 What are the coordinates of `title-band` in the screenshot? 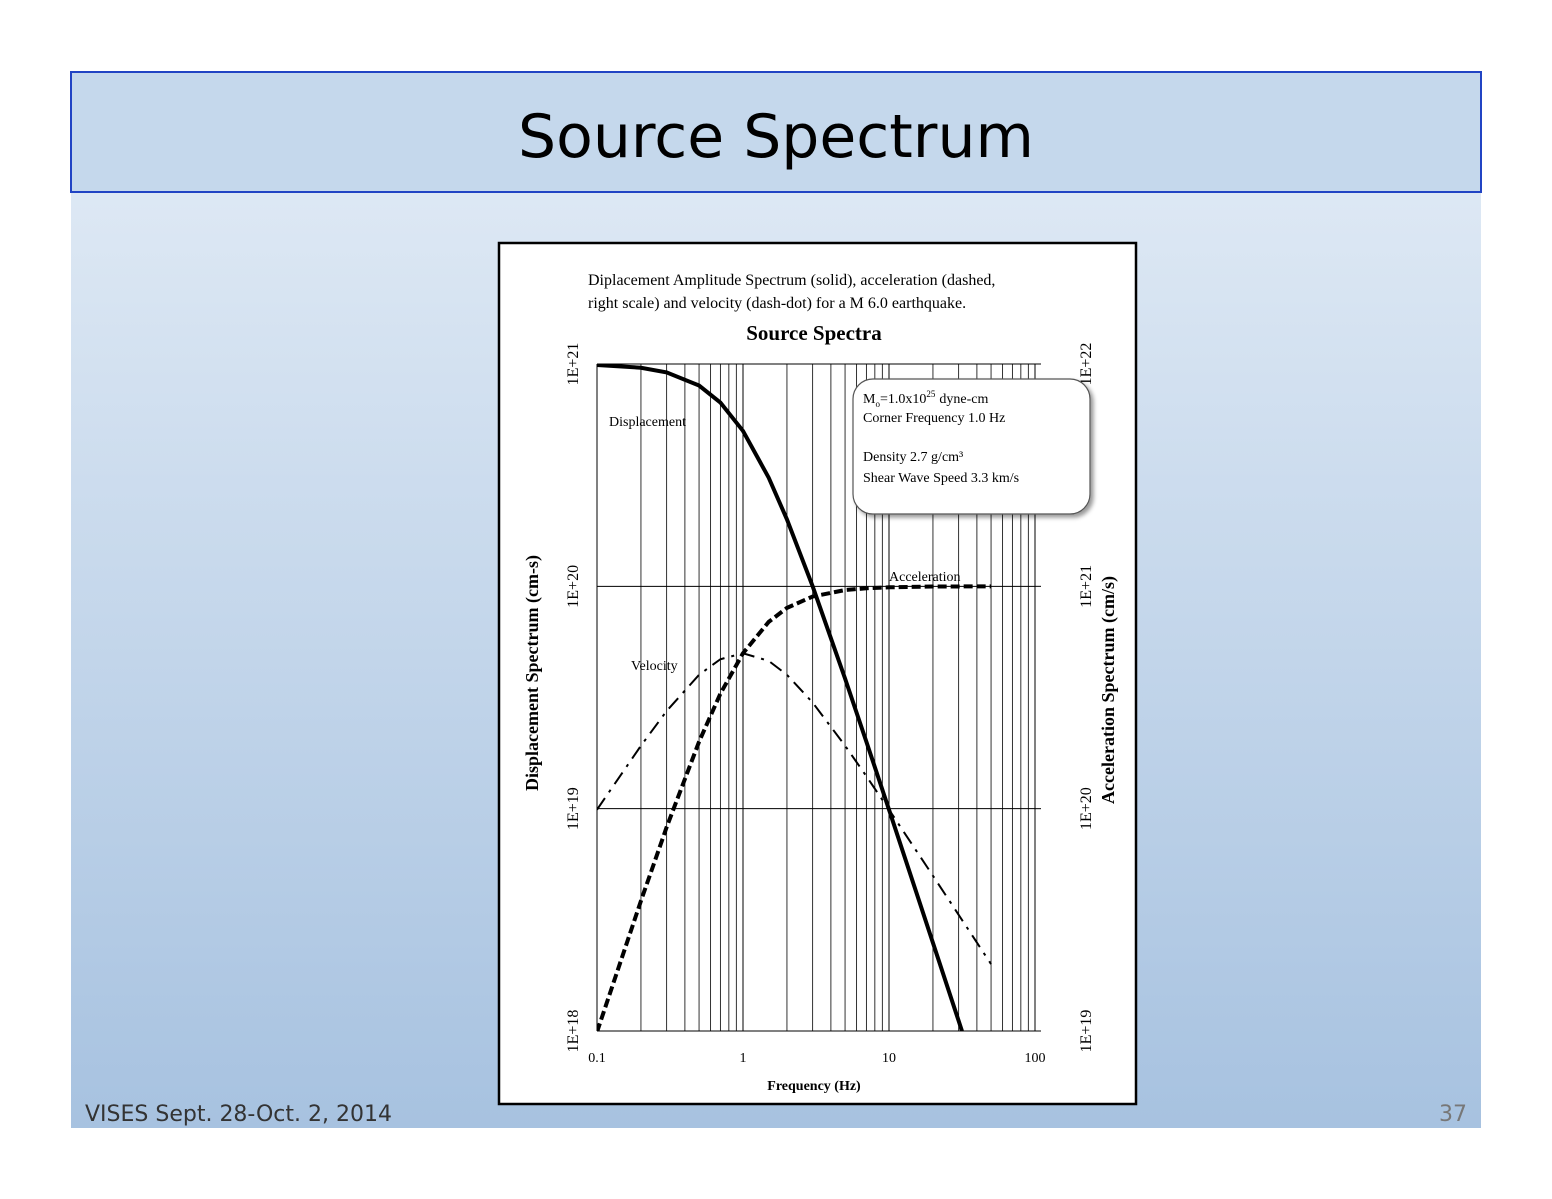 It's located at (776, 132).